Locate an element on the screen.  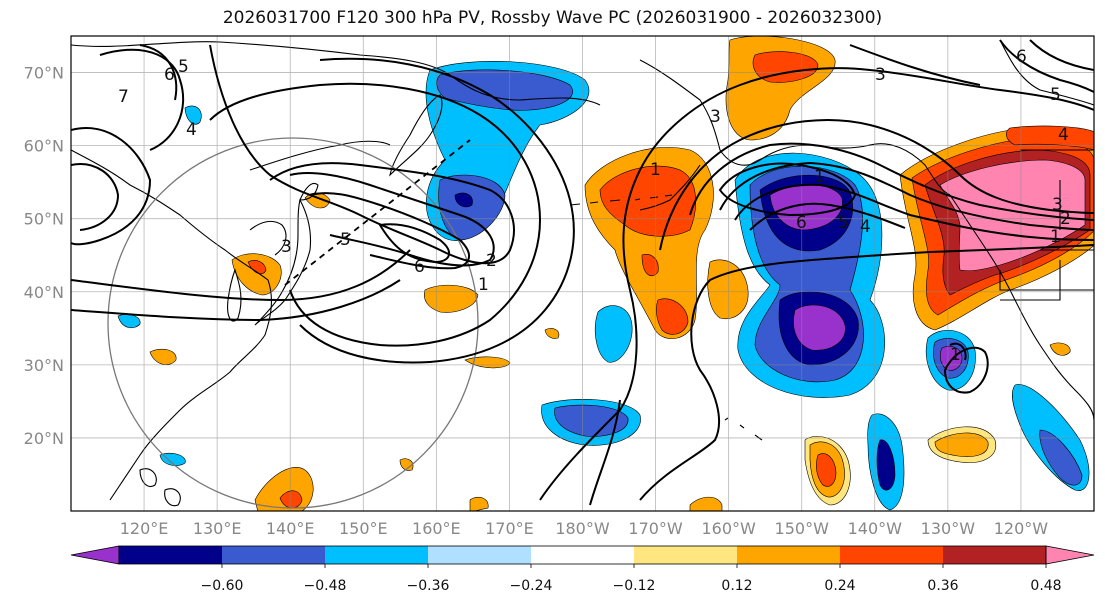
lon-label: 140°W is located at coordinates (875, 528).